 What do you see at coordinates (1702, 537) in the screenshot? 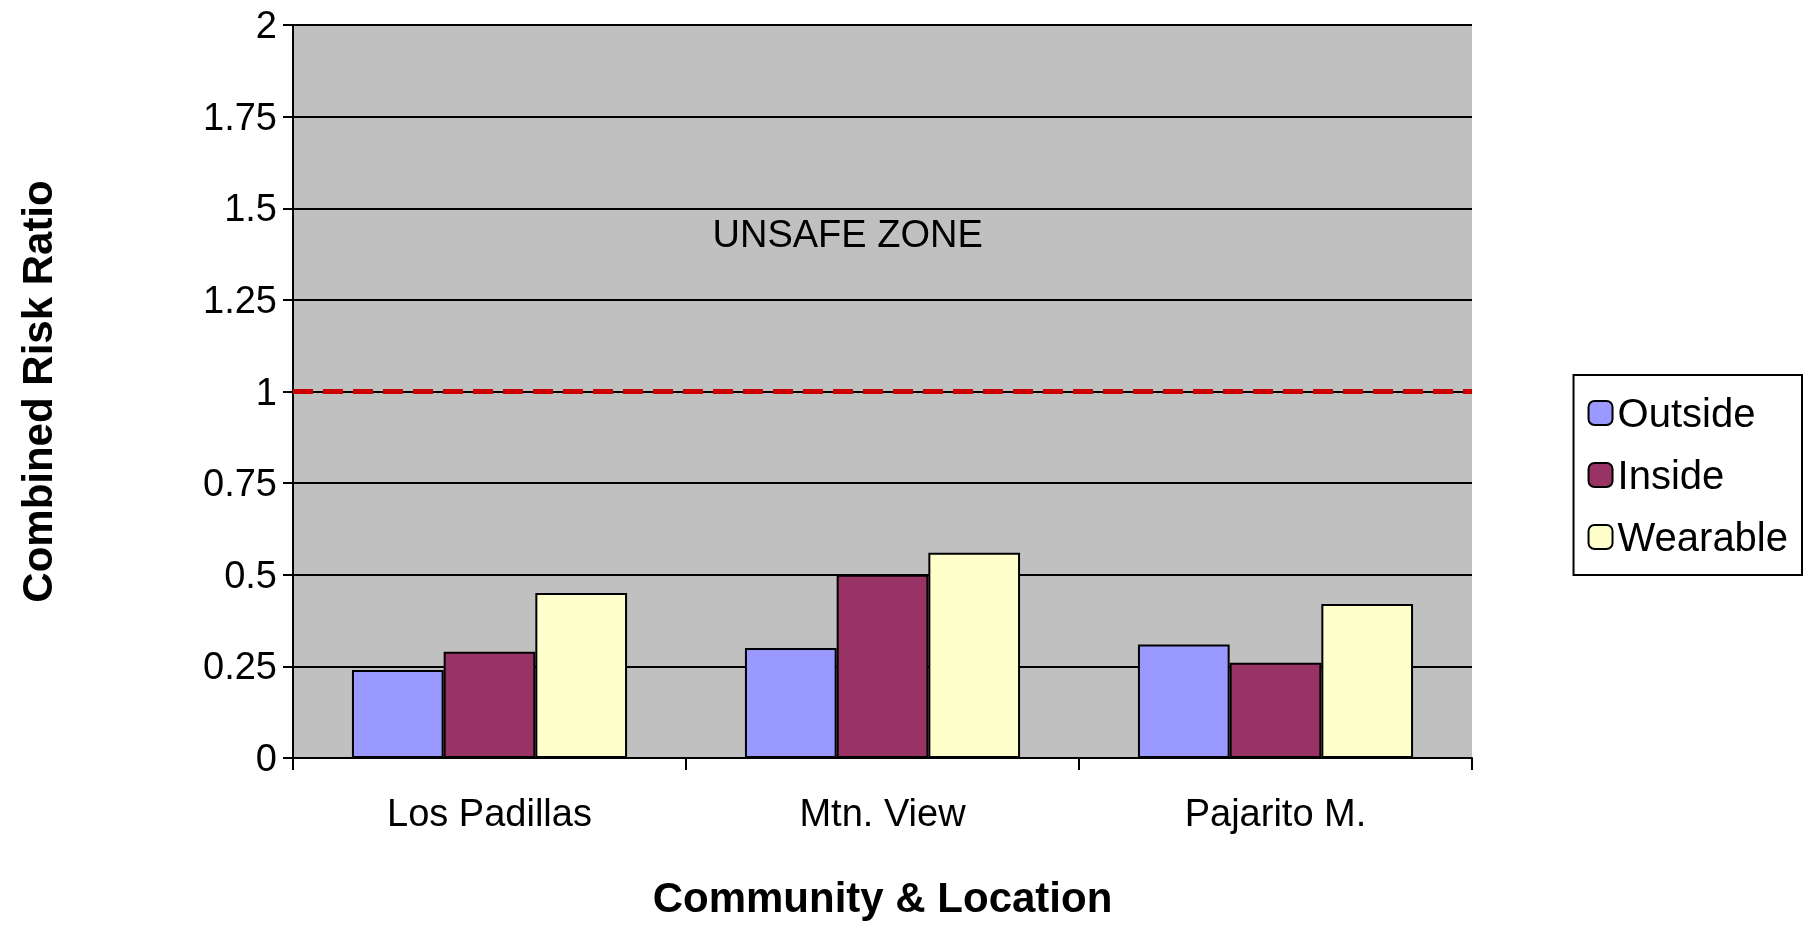
I see `legend-label: Wearable` at bounding box center [1702, 537].